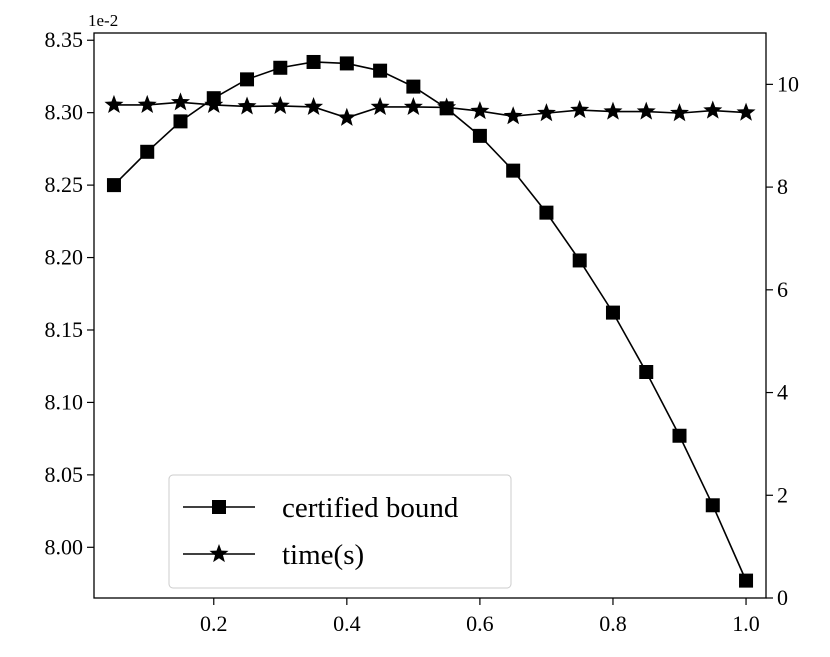 The image size is (830, 657). I want to click on y-tick-label: 8.20, so click(64, 257).